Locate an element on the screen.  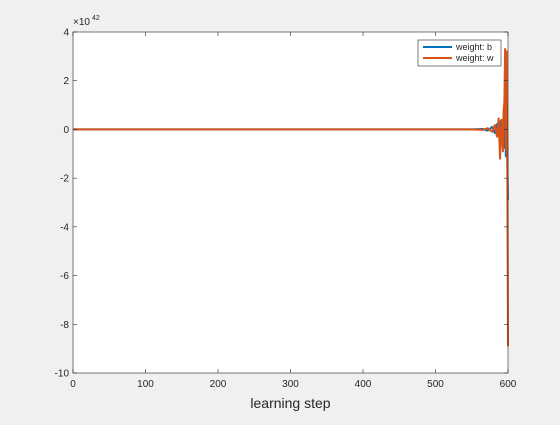
legend-box is located at coordinates (459, 53).